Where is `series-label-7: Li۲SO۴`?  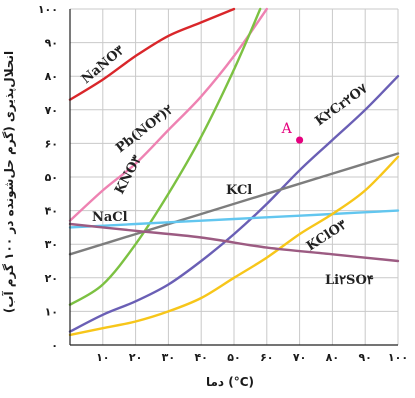
series-label-7: Li۲SO۴ is located at coordinates (349, 280).